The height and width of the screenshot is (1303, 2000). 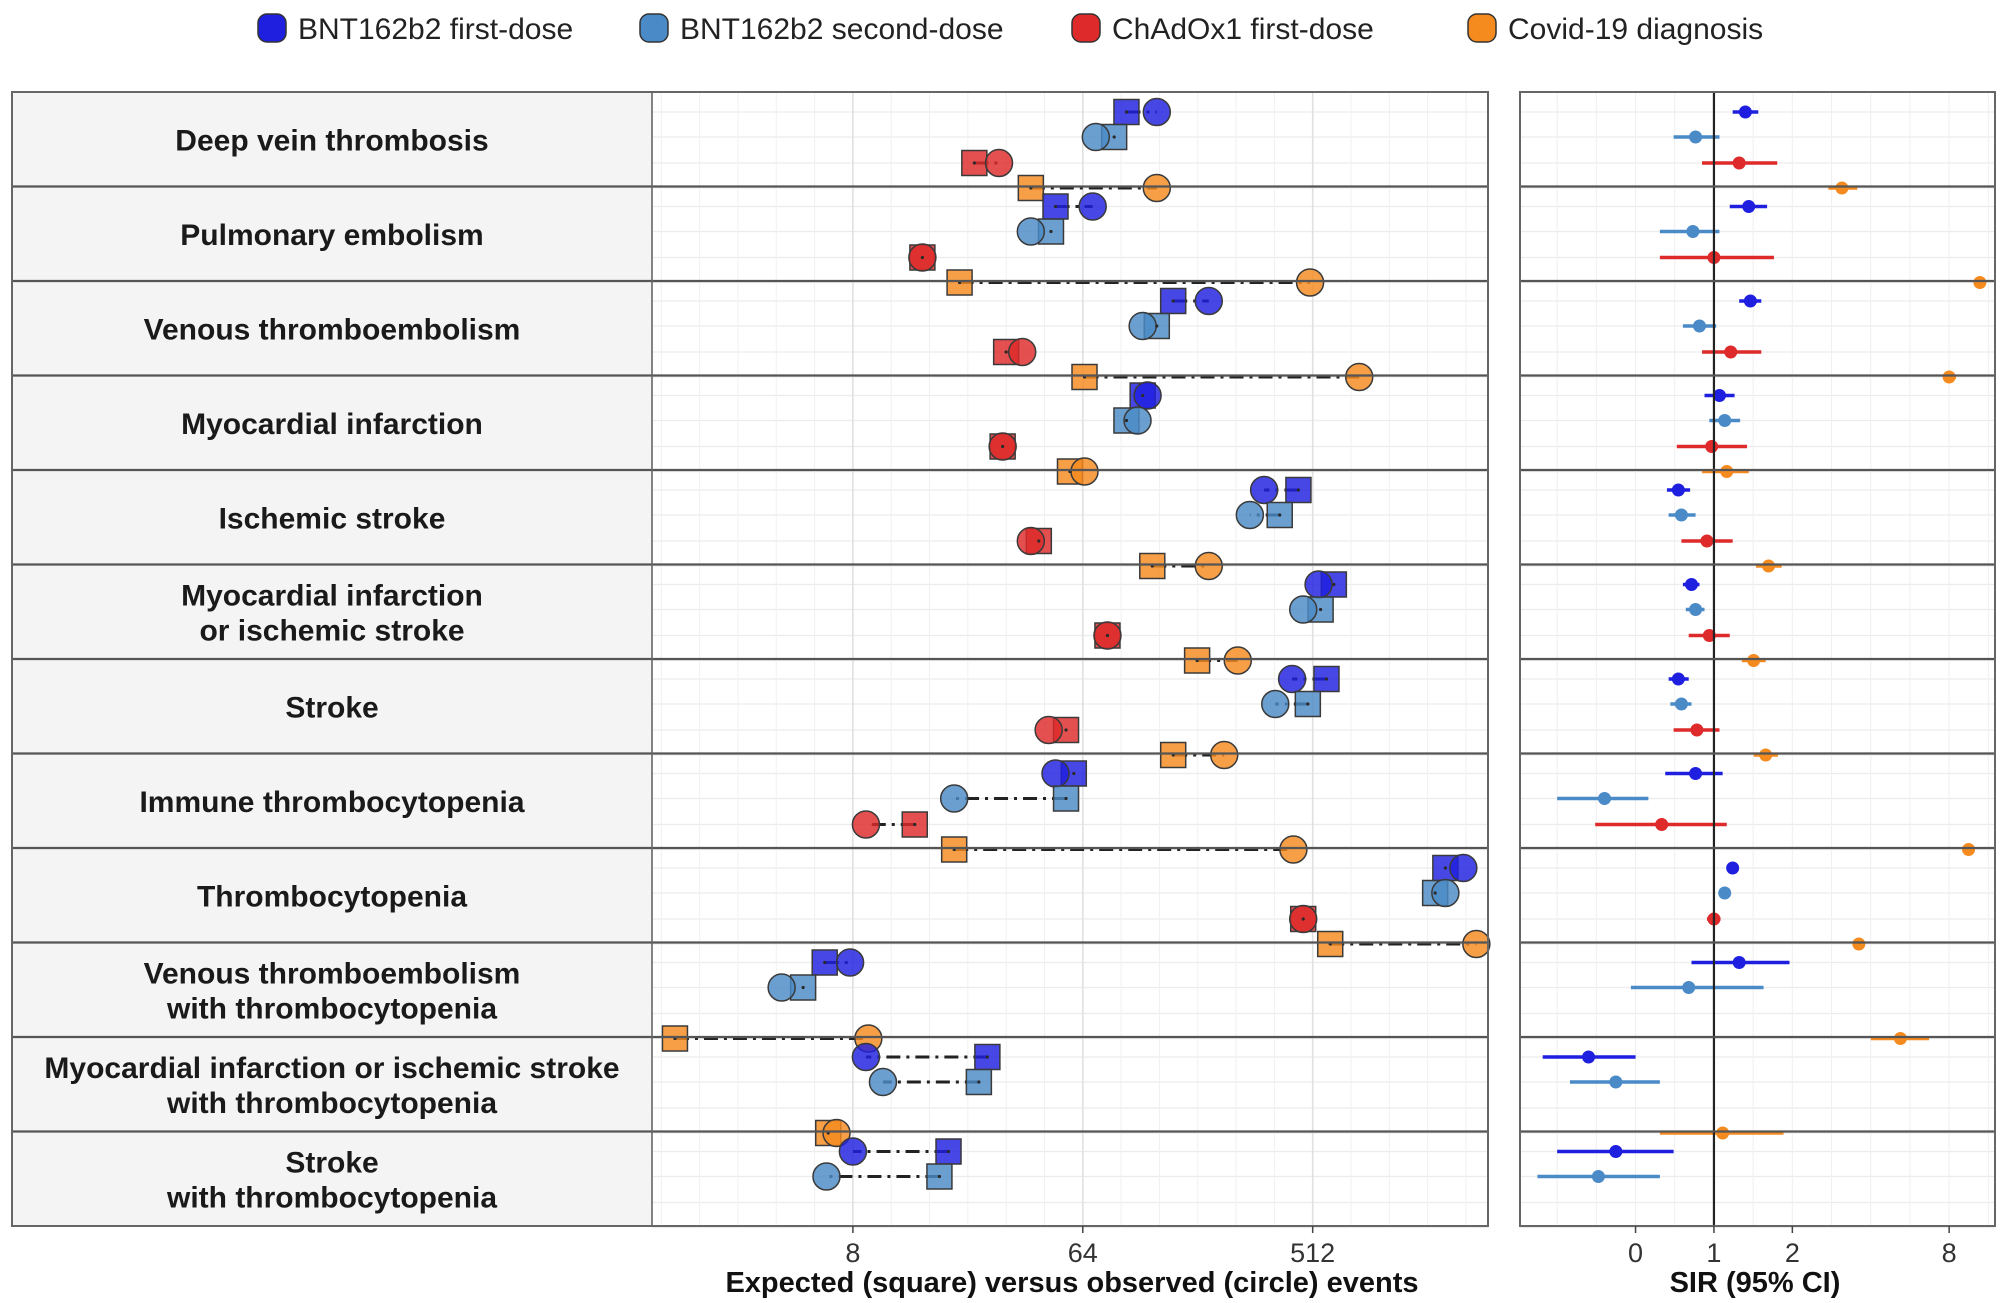 I want to click on row-label-text: Deep vein thrombosis, so click(x=331, y=140).